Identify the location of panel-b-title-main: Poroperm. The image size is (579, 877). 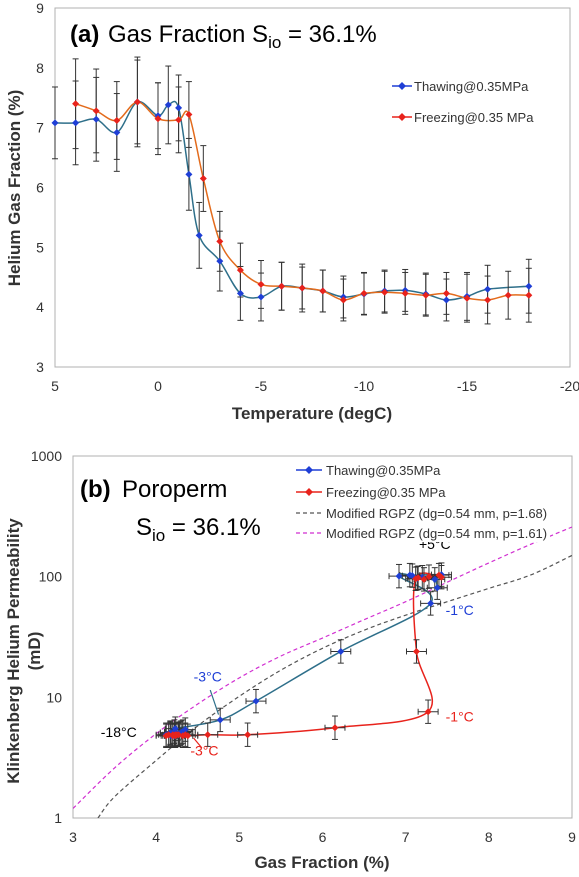
(174, 489).